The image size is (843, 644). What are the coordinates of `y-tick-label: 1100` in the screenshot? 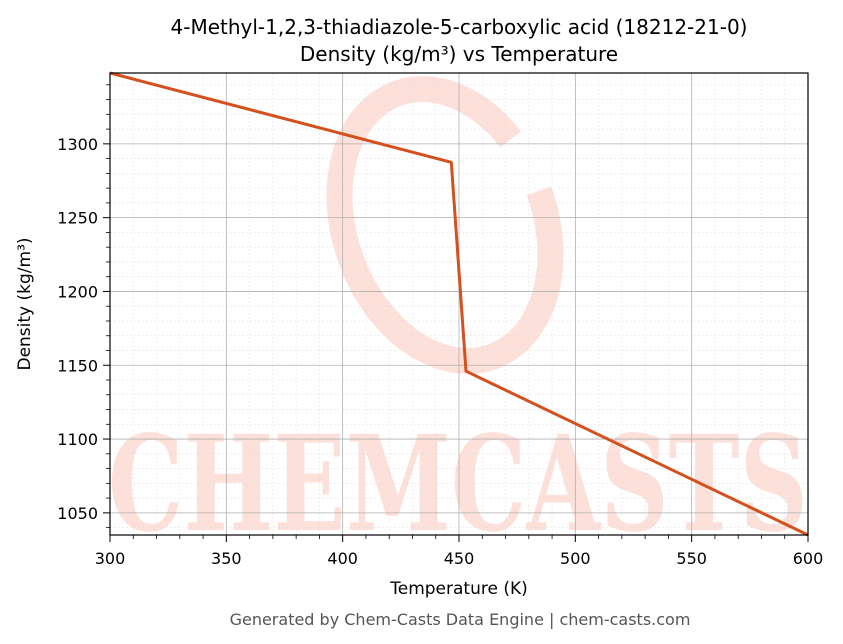 It's located at (77, 439).